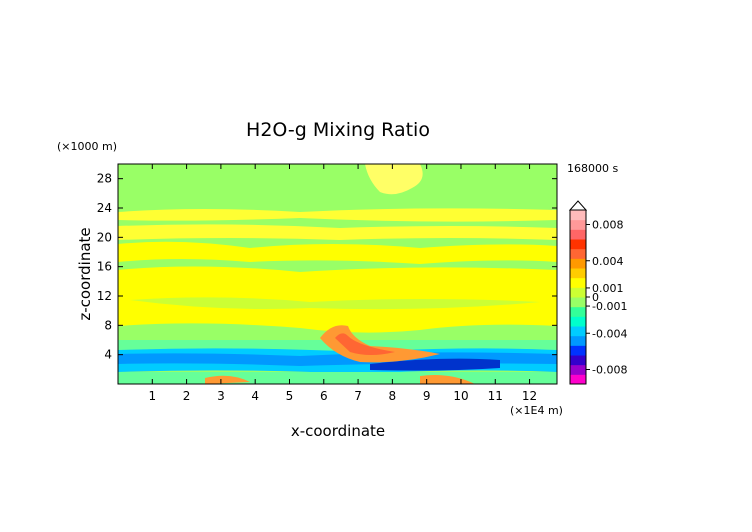  What do you see at coordinates (290, 396) in the screenshot?
I see `x-tick-label: 5` at bounding box center [290, 396].